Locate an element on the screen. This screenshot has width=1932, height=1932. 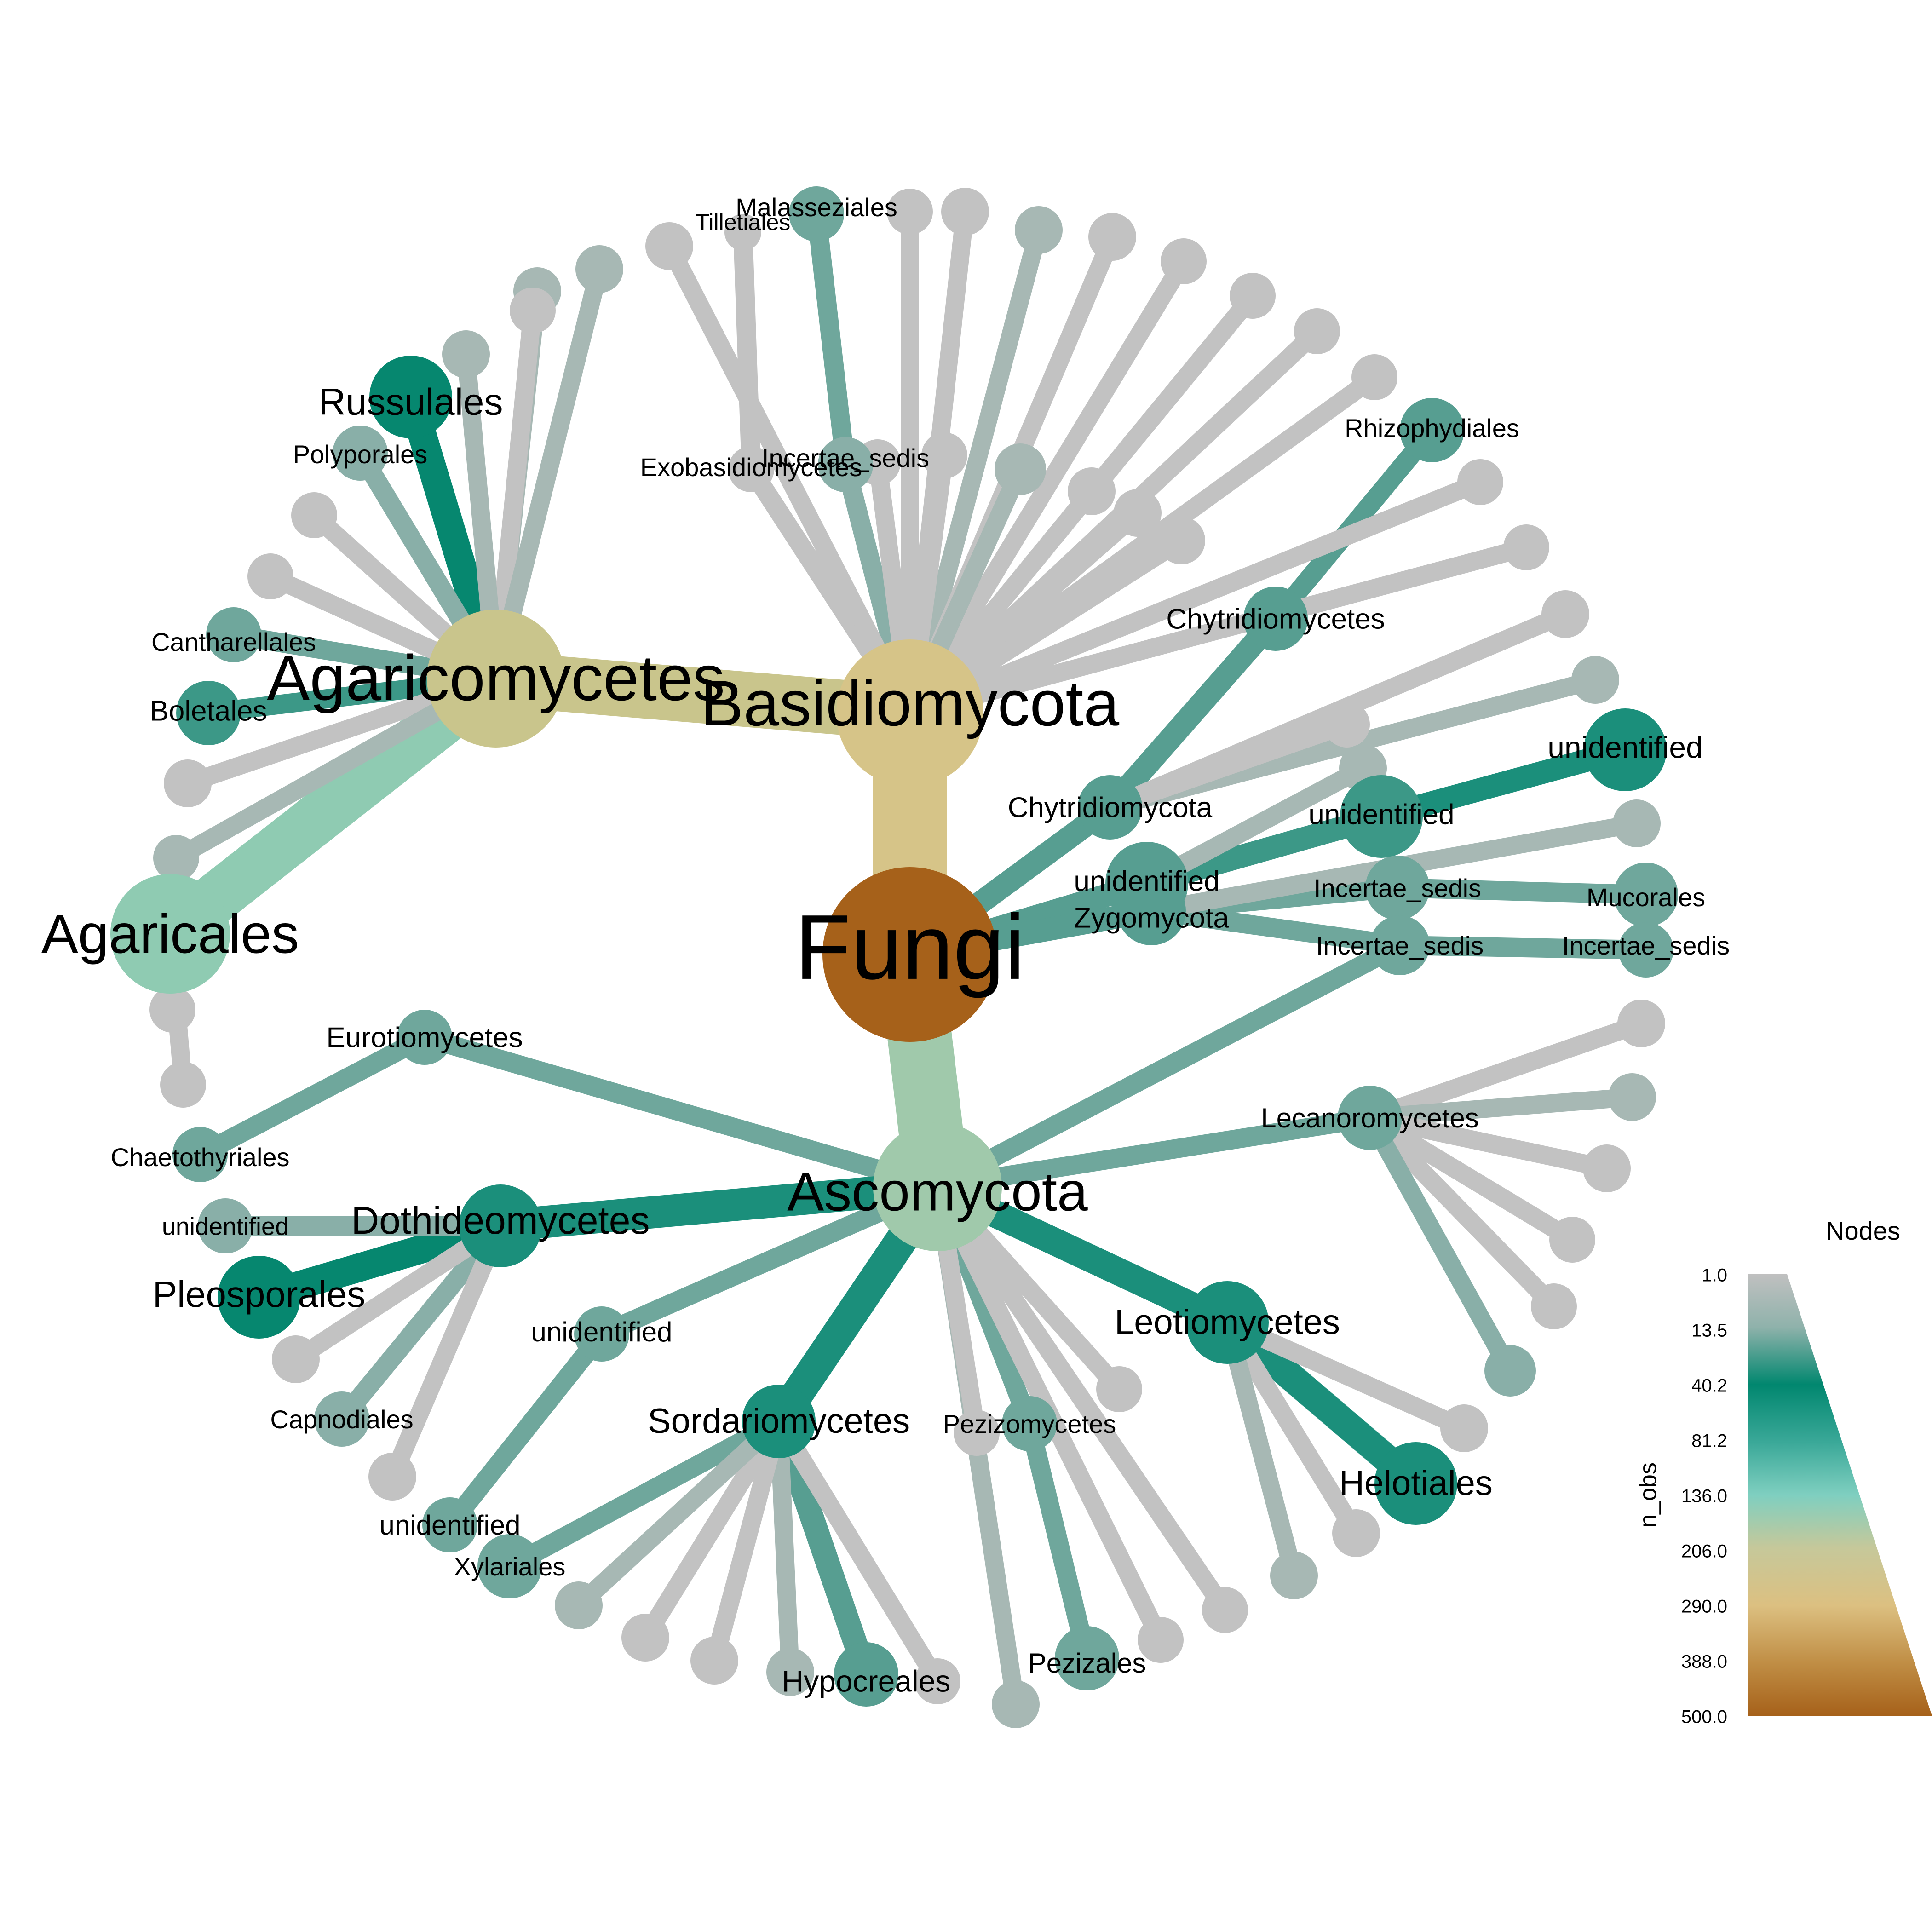
label-unid_a2: unidentified is located at coordinates (450, 1525).